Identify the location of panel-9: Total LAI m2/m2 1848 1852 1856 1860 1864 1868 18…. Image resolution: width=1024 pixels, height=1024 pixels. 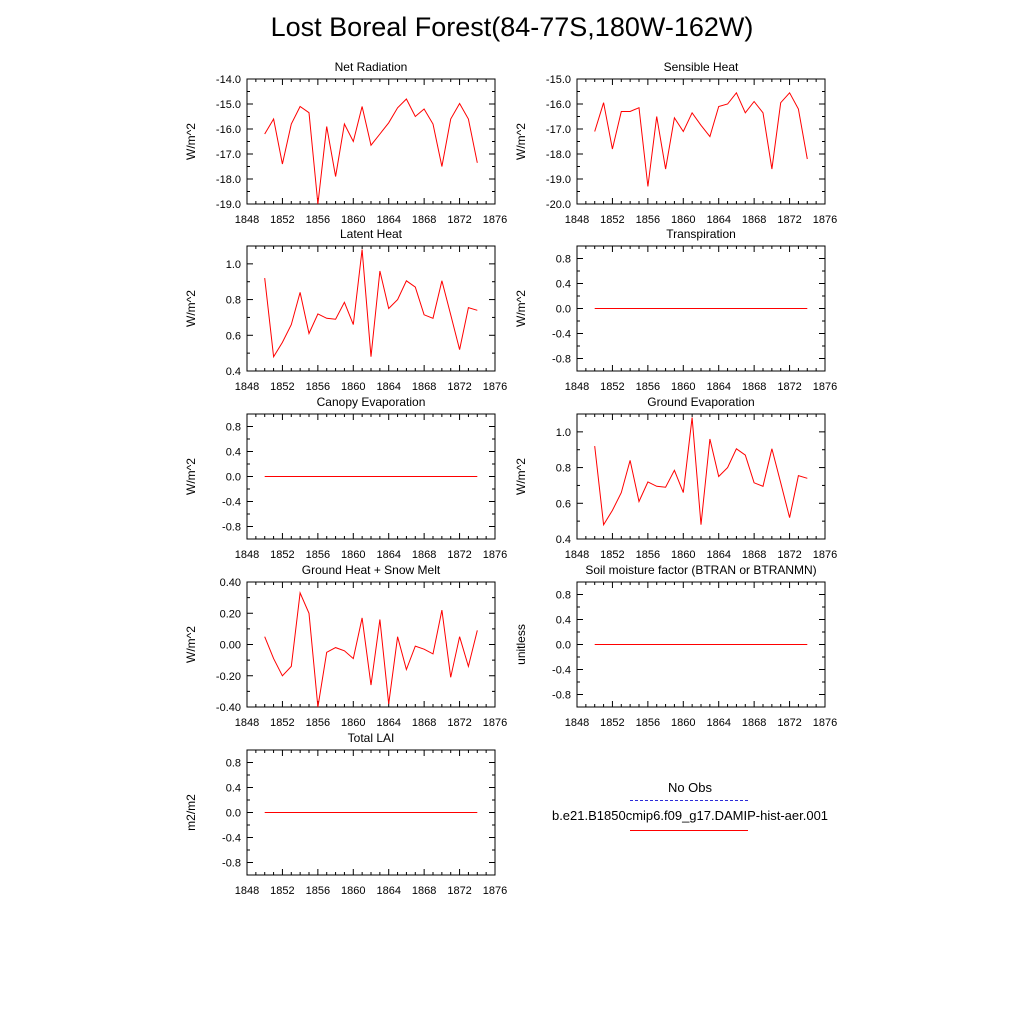
(345, 814).